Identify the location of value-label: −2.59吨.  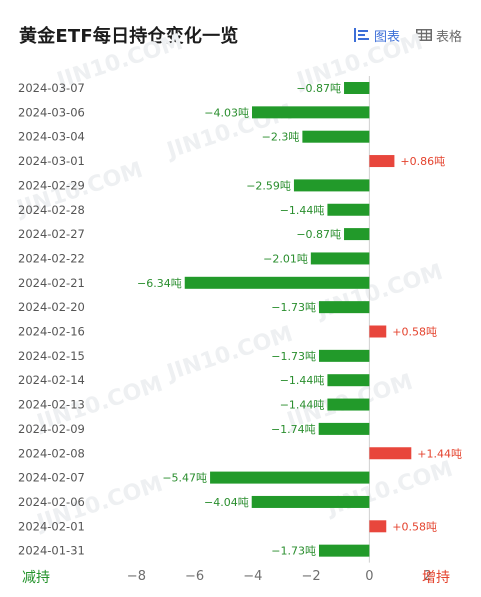
(268, 185).